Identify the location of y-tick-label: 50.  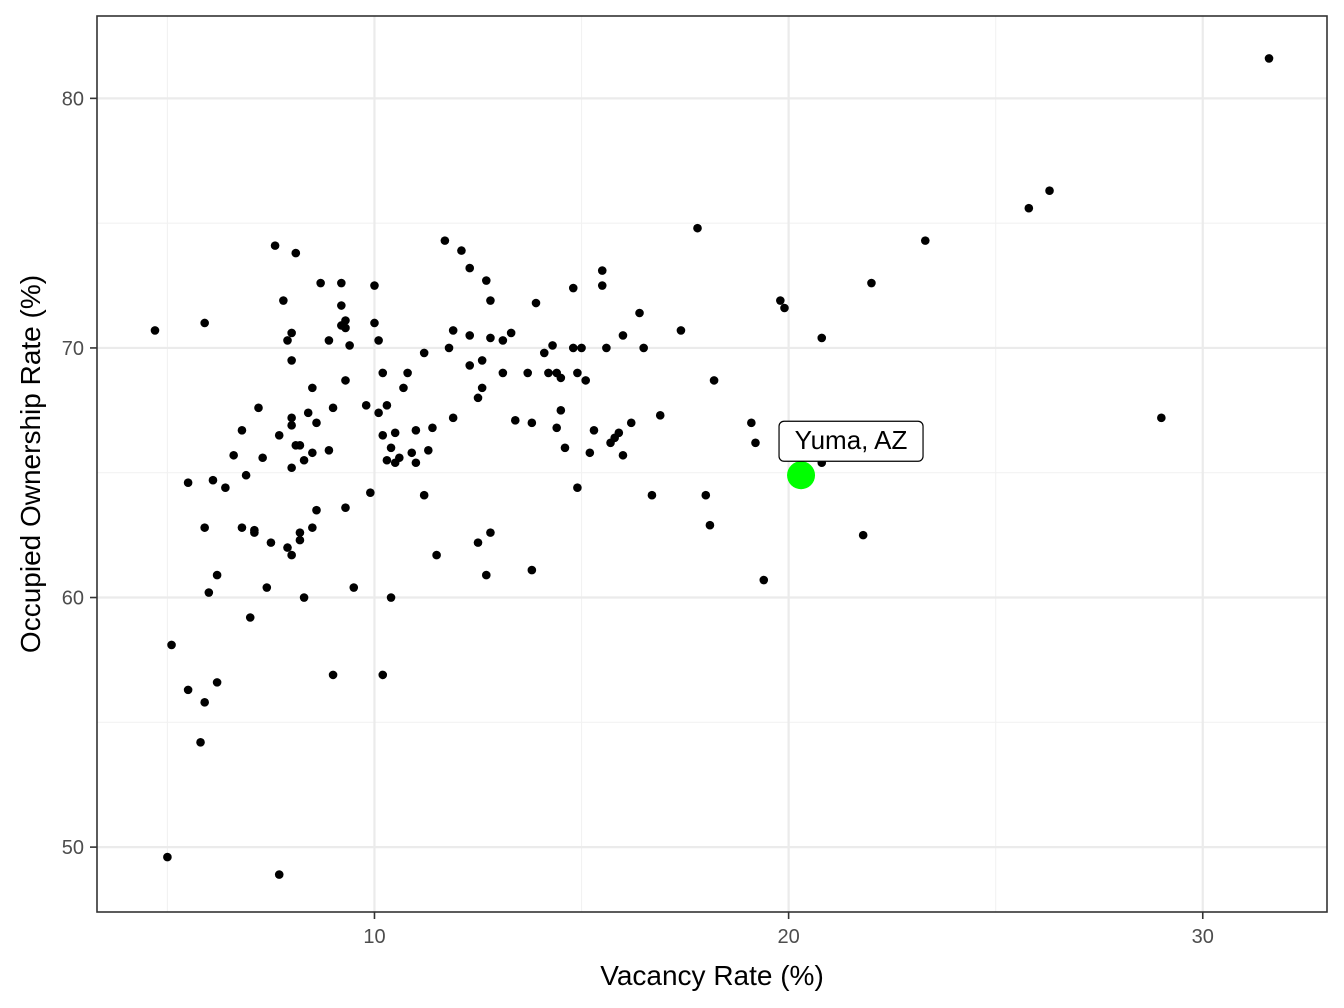
(73, 848).